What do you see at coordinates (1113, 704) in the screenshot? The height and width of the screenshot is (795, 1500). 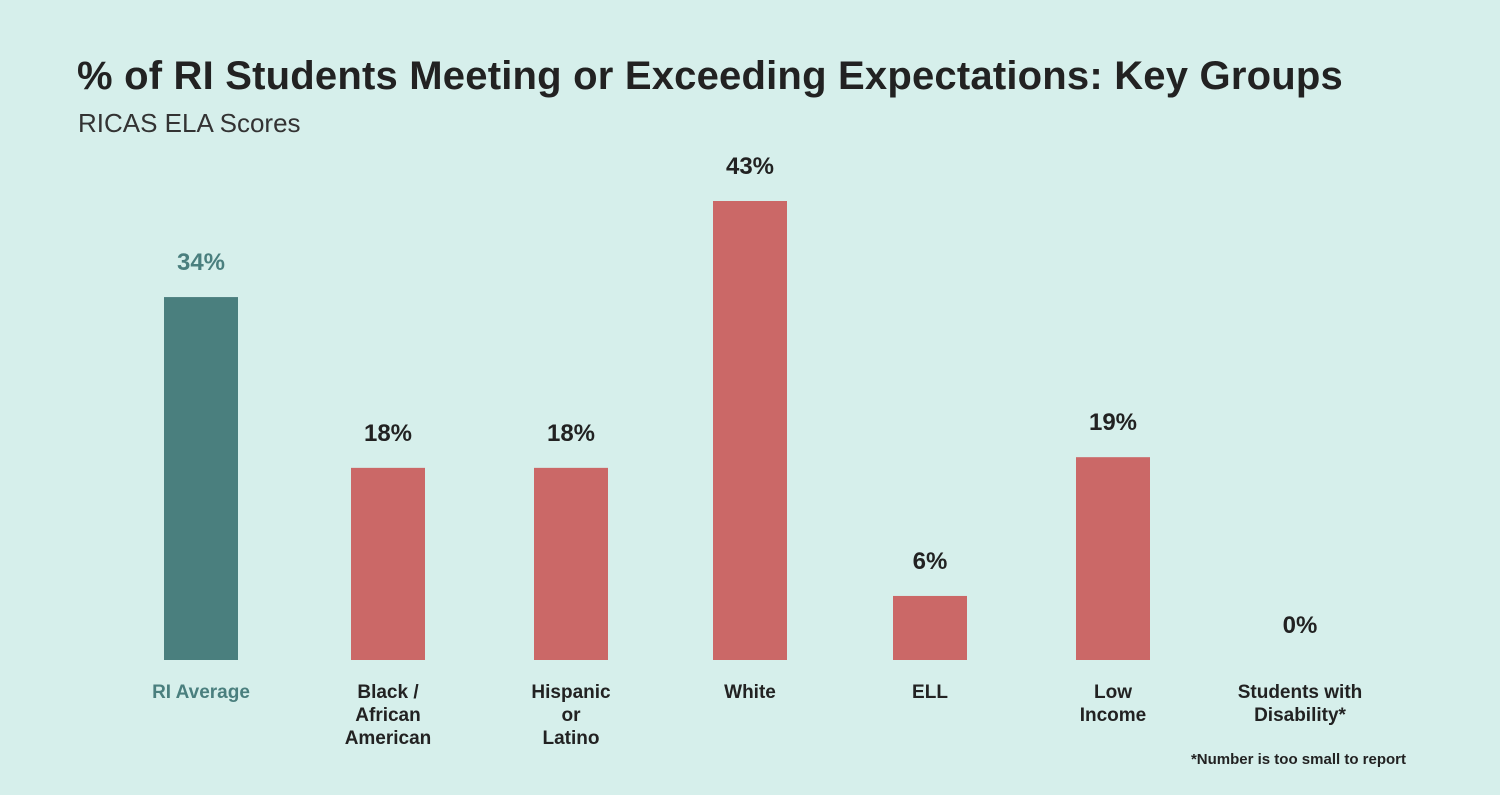 I see `category-label-5: Low Income` at bounding box center [1113, 704].